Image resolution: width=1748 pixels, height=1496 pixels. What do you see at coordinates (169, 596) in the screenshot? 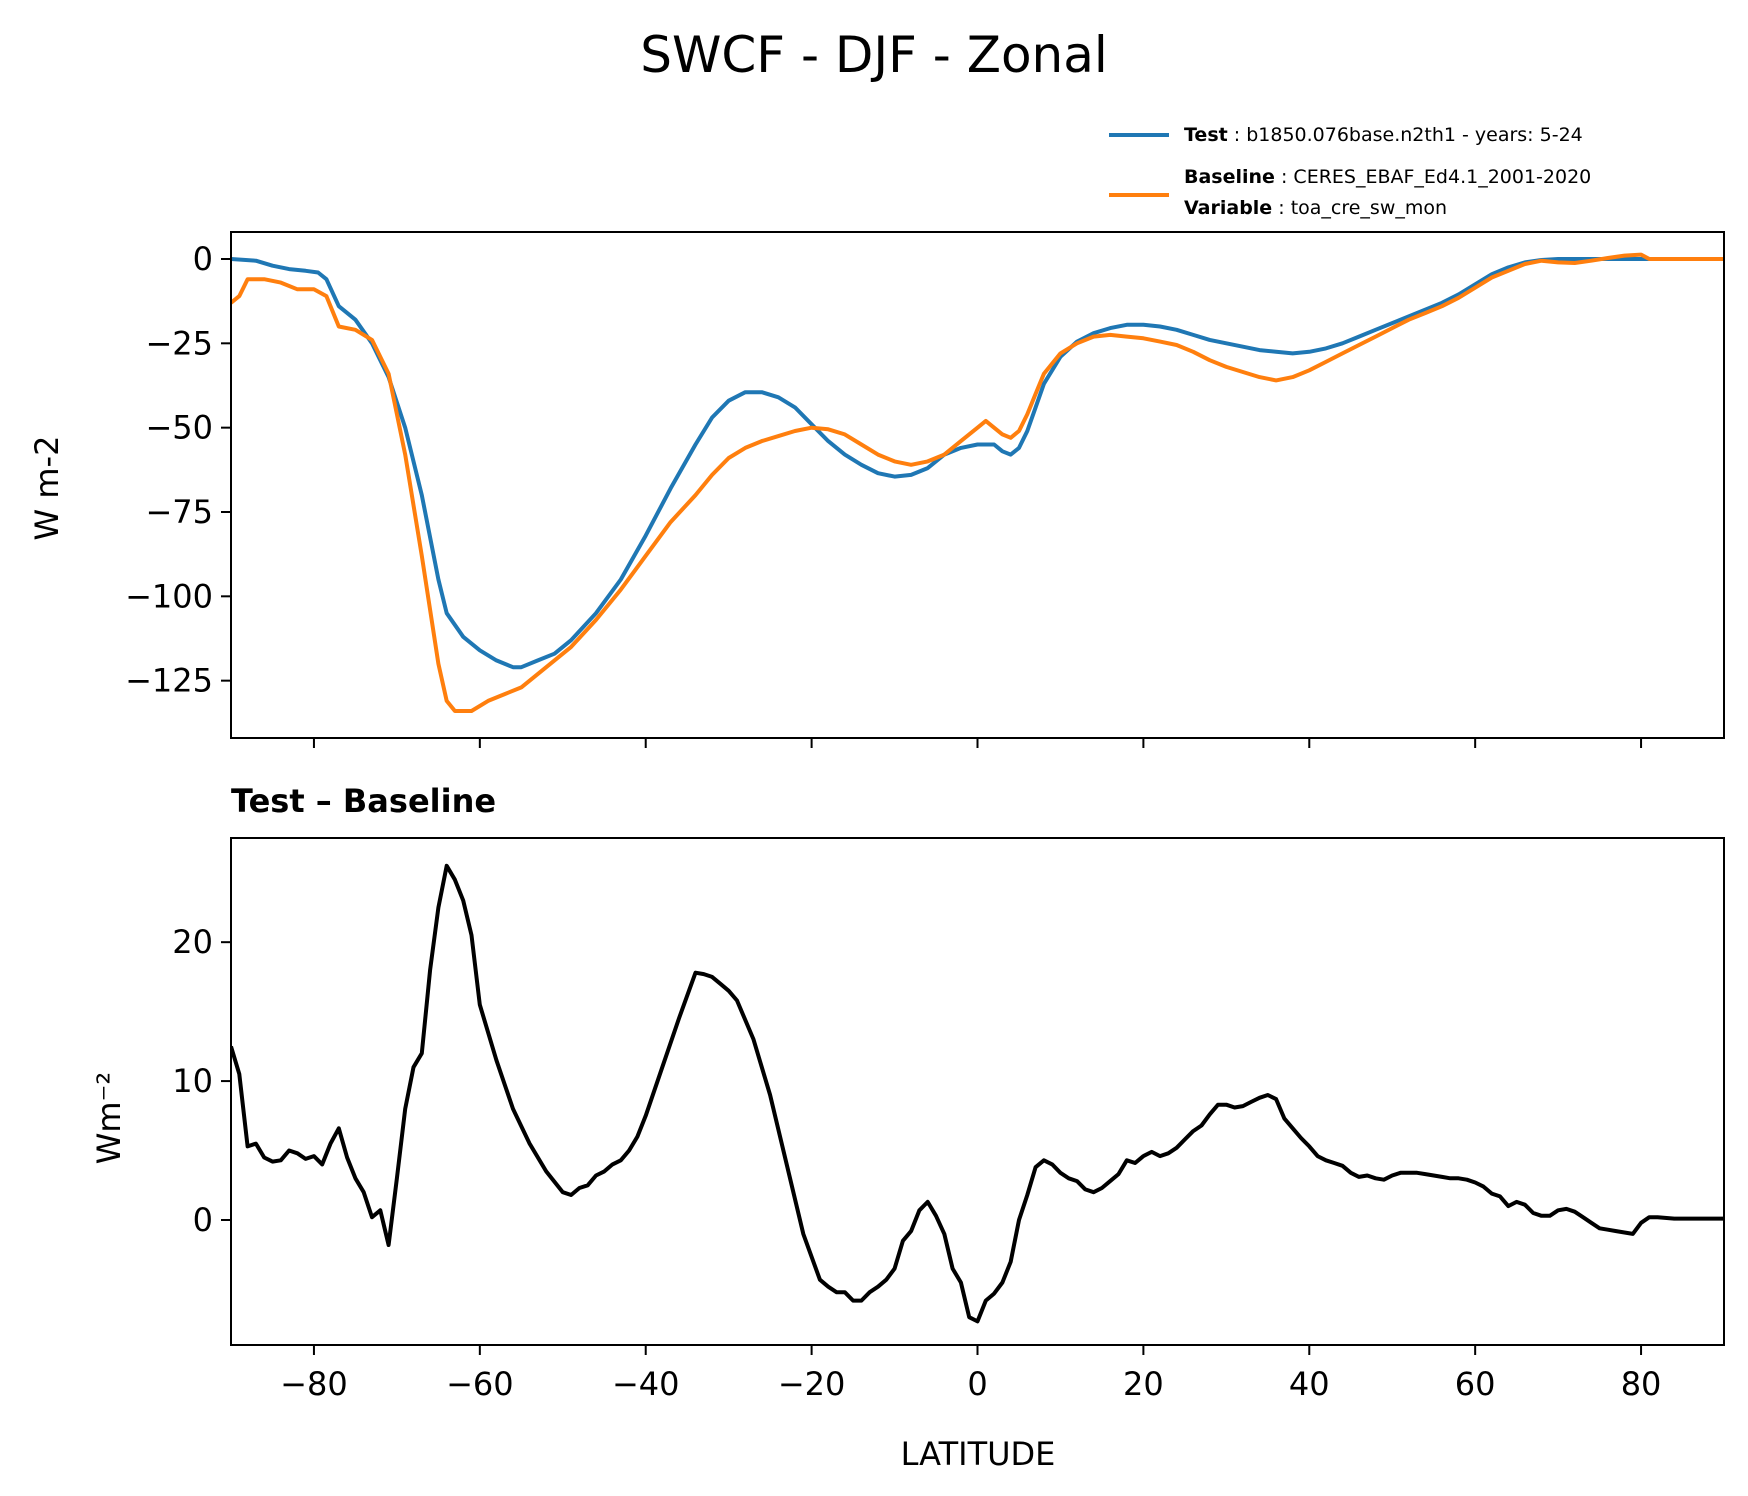
I see `top-ytick-label: −100` at bounding box center [169, 596].